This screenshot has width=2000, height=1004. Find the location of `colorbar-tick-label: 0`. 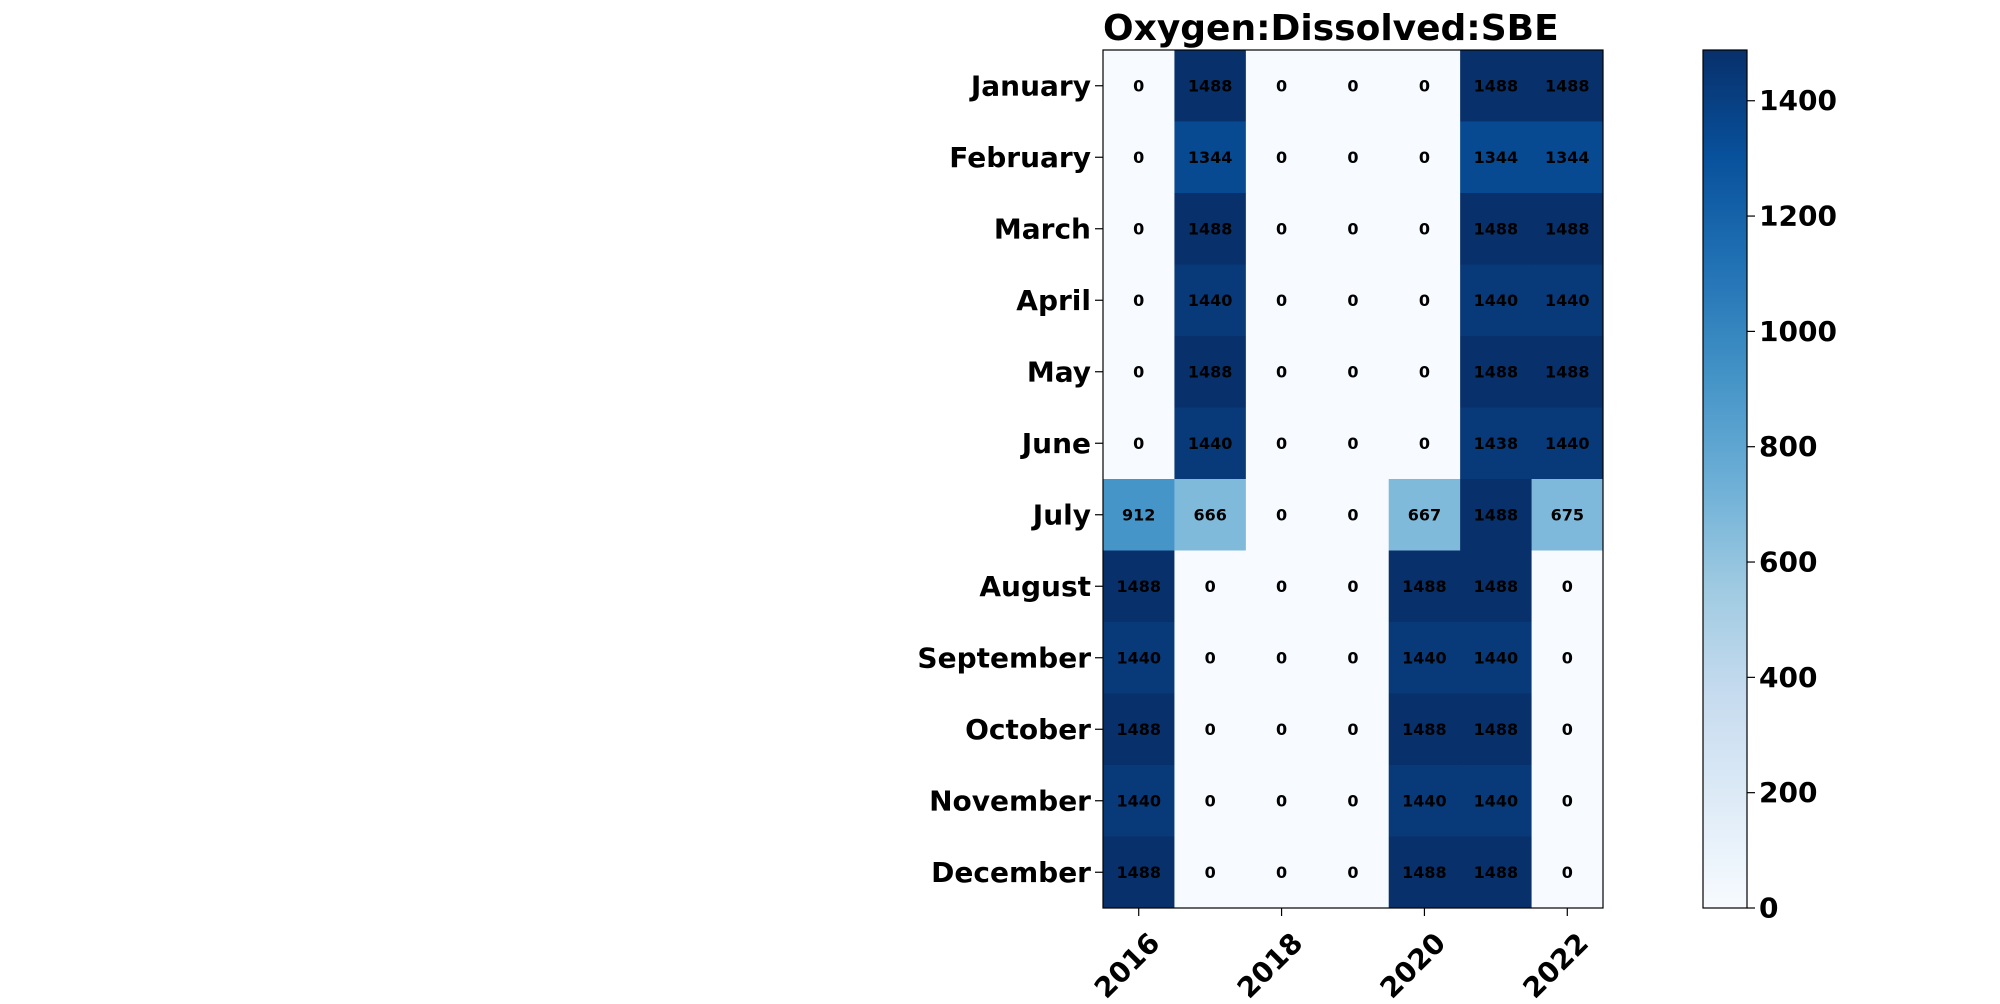

colorbar-tick-label: 0 is located at coordinates (1768, 908).